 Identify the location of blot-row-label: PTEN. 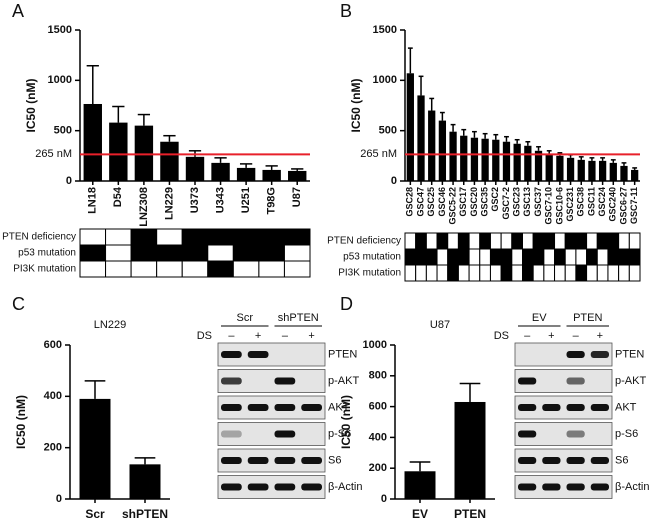
(342, 354).